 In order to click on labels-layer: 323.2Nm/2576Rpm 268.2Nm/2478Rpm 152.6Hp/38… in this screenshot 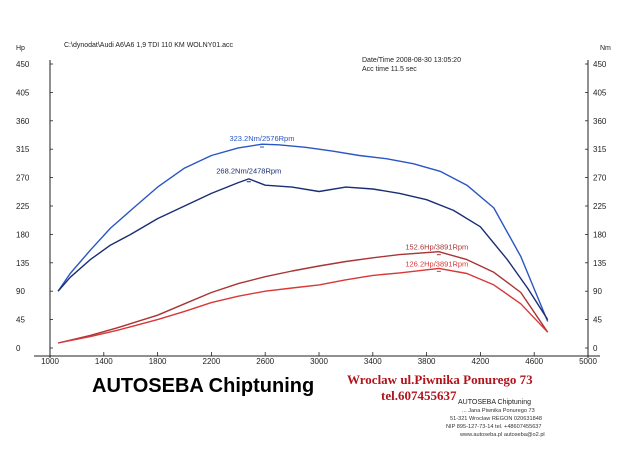, I will do `click(342, 203)`.